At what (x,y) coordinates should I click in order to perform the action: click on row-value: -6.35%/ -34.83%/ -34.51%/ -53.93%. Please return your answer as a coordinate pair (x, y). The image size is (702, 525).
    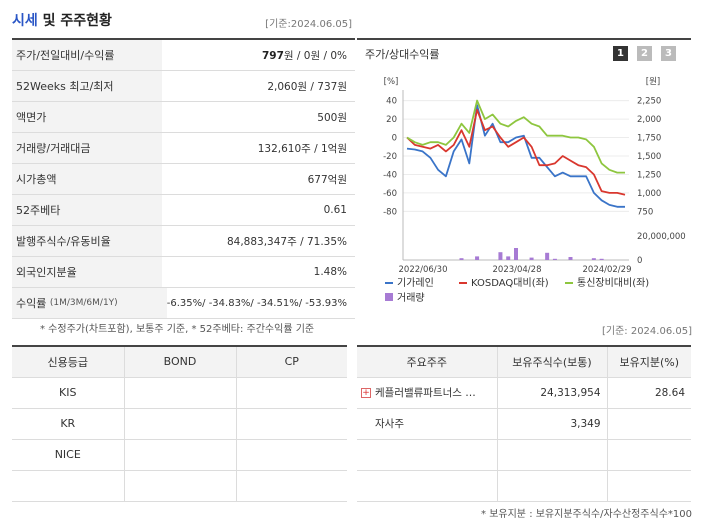
    Looking at the image, I should click on (256, 303).